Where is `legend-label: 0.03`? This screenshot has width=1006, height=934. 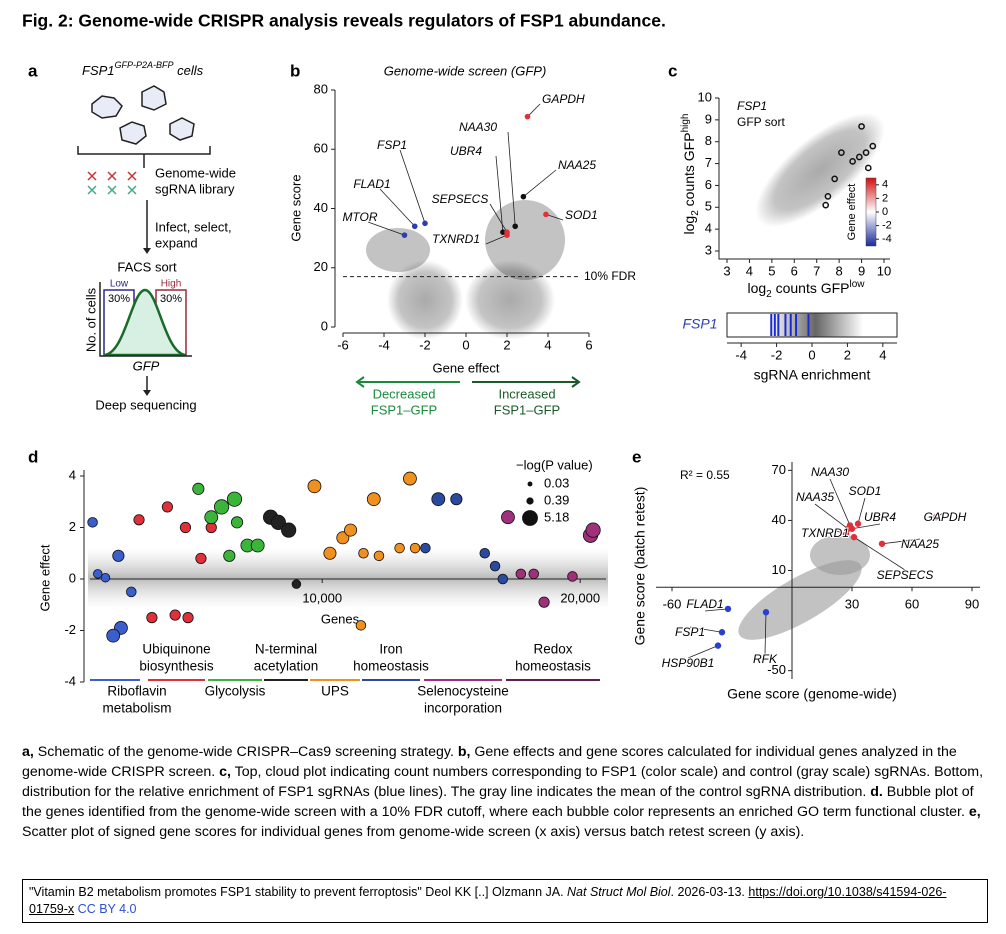 legend-label: 0.03 is located at coordinates (556, 482).